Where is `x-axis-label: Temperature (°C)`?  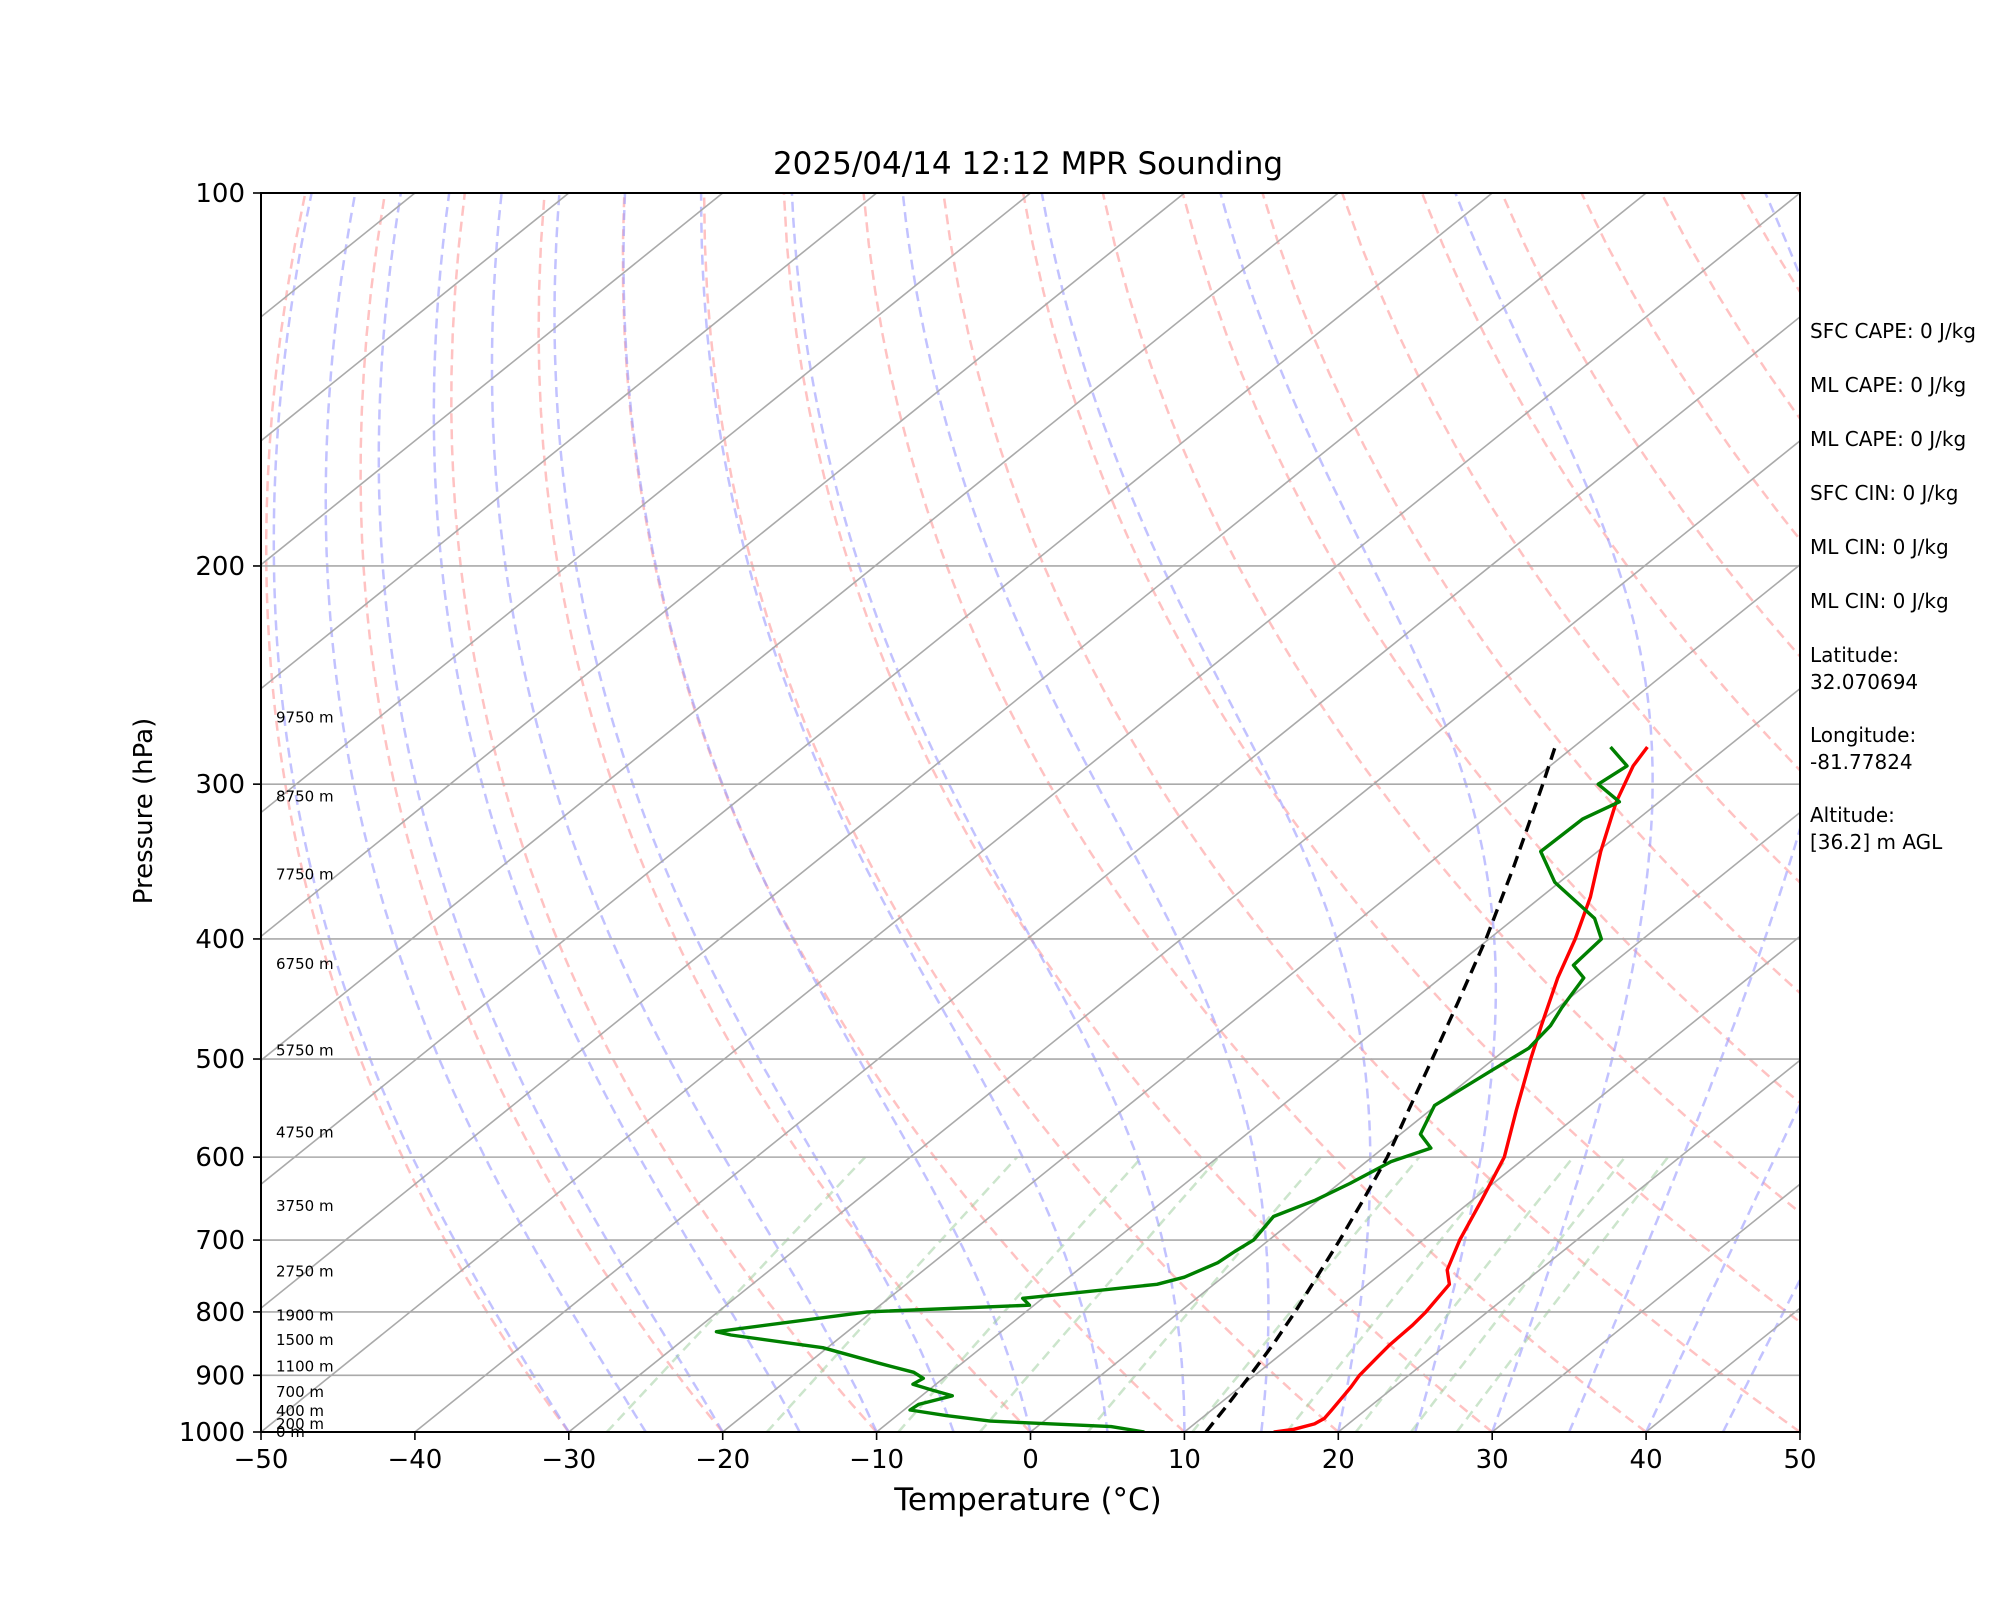 x-axis-label: Temperature (°C) is located at coordinates (1027, 1500).